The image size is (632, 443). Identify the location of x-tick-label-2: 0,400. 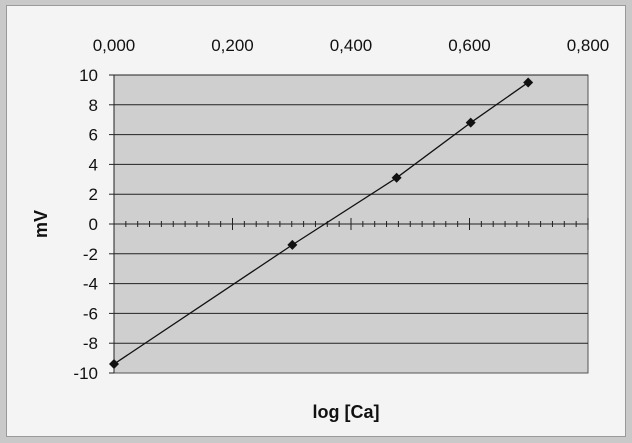
(351, 45).